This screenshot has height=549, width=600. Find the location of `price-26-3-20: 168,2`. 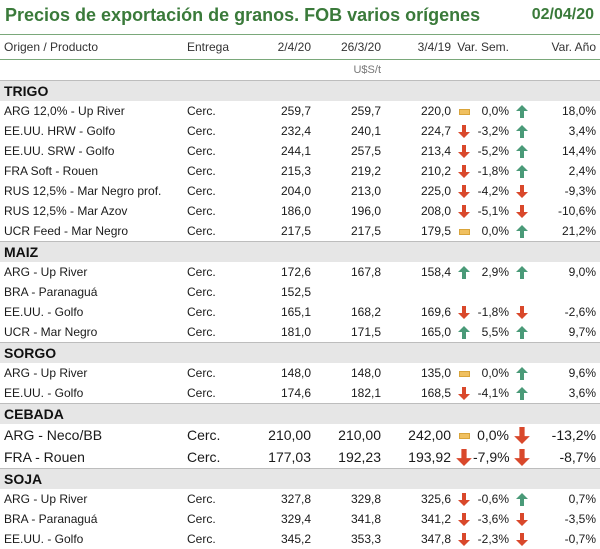

price-26-3-20: 168,2 is located at coordinates (365, 312).